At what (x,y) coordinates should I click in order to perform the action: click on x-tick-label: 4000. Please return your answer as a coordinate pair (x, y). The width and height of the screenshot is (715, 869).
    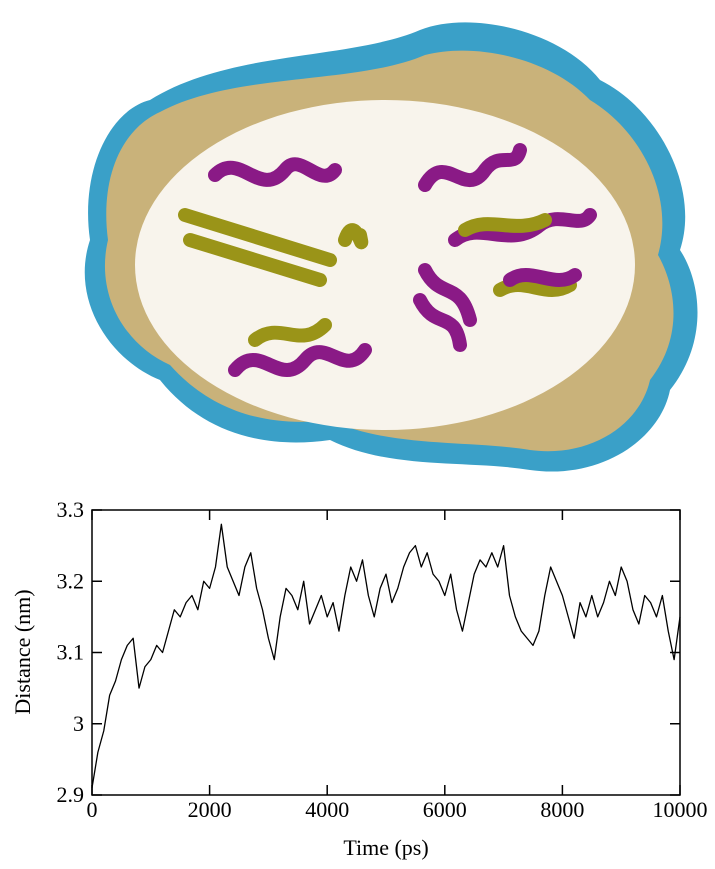
    Looking at the image, I should click on (327, 809).